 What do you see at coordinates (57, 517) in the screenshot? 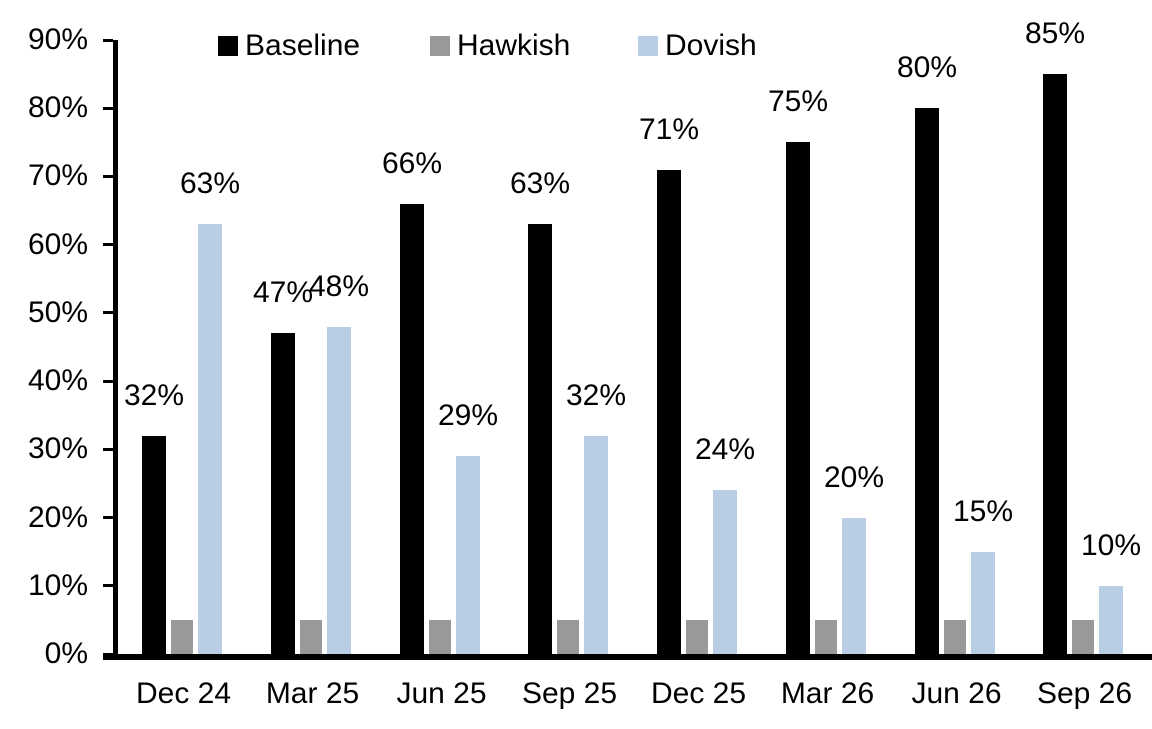
I see `y-axis-tick-label: 20%` at bounding box center [57, 517].